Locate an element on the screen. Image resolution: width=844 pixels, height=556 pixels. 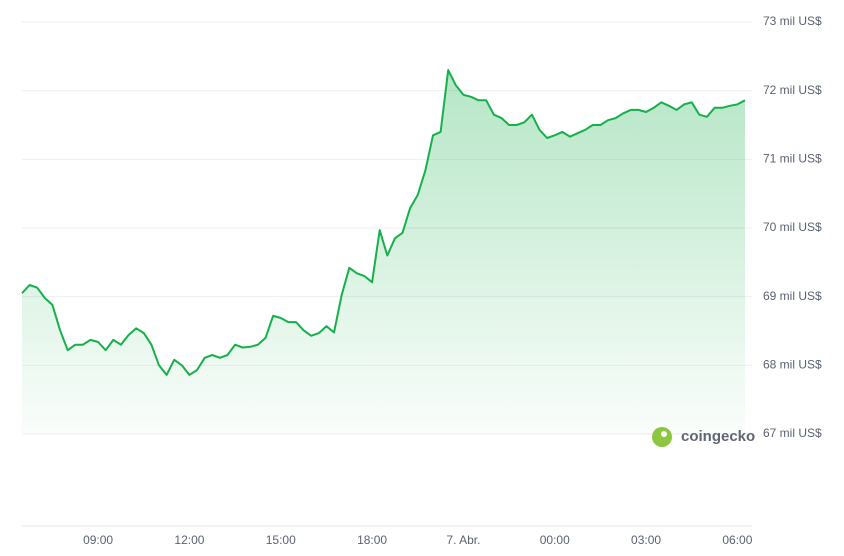
y-tick-label: 67 mil US$ is located at coordinates (792, 433).